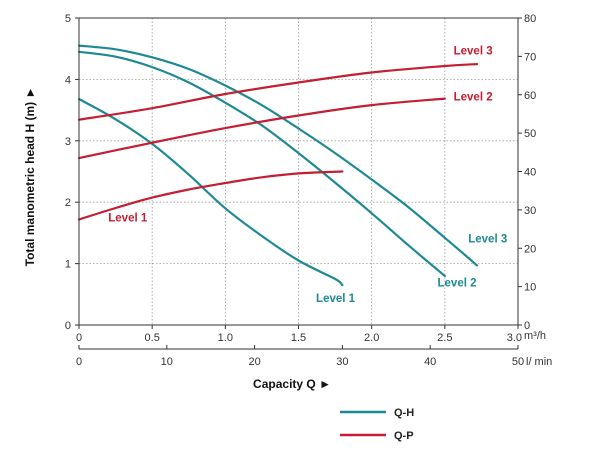 The height and width of the screenshot is (450, 600). Describe the element at coordinates (530, 249) in the screenshot. I see `y2-tick-label: 20` at that location.